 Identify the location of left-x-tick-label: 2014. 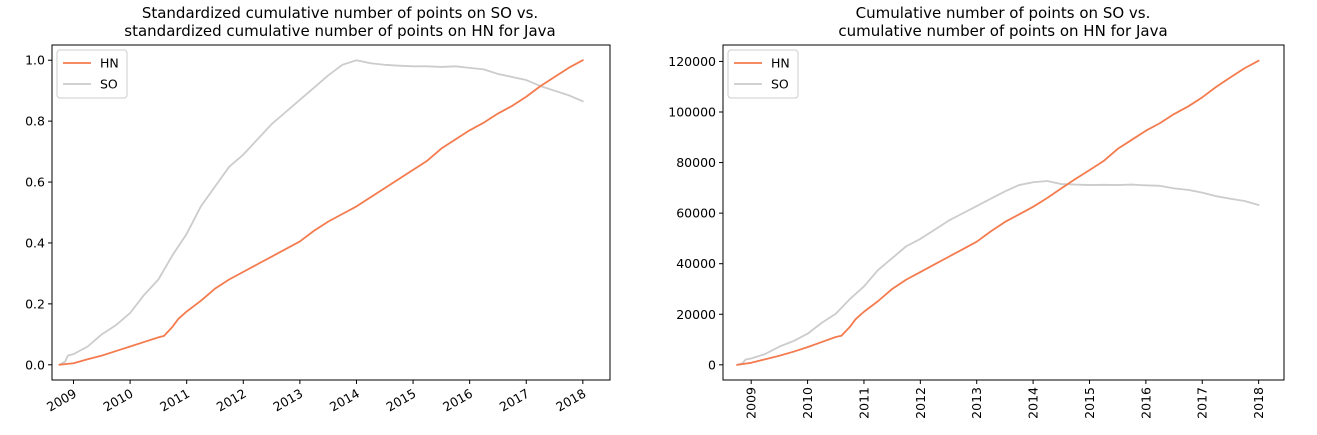
(344, 400).